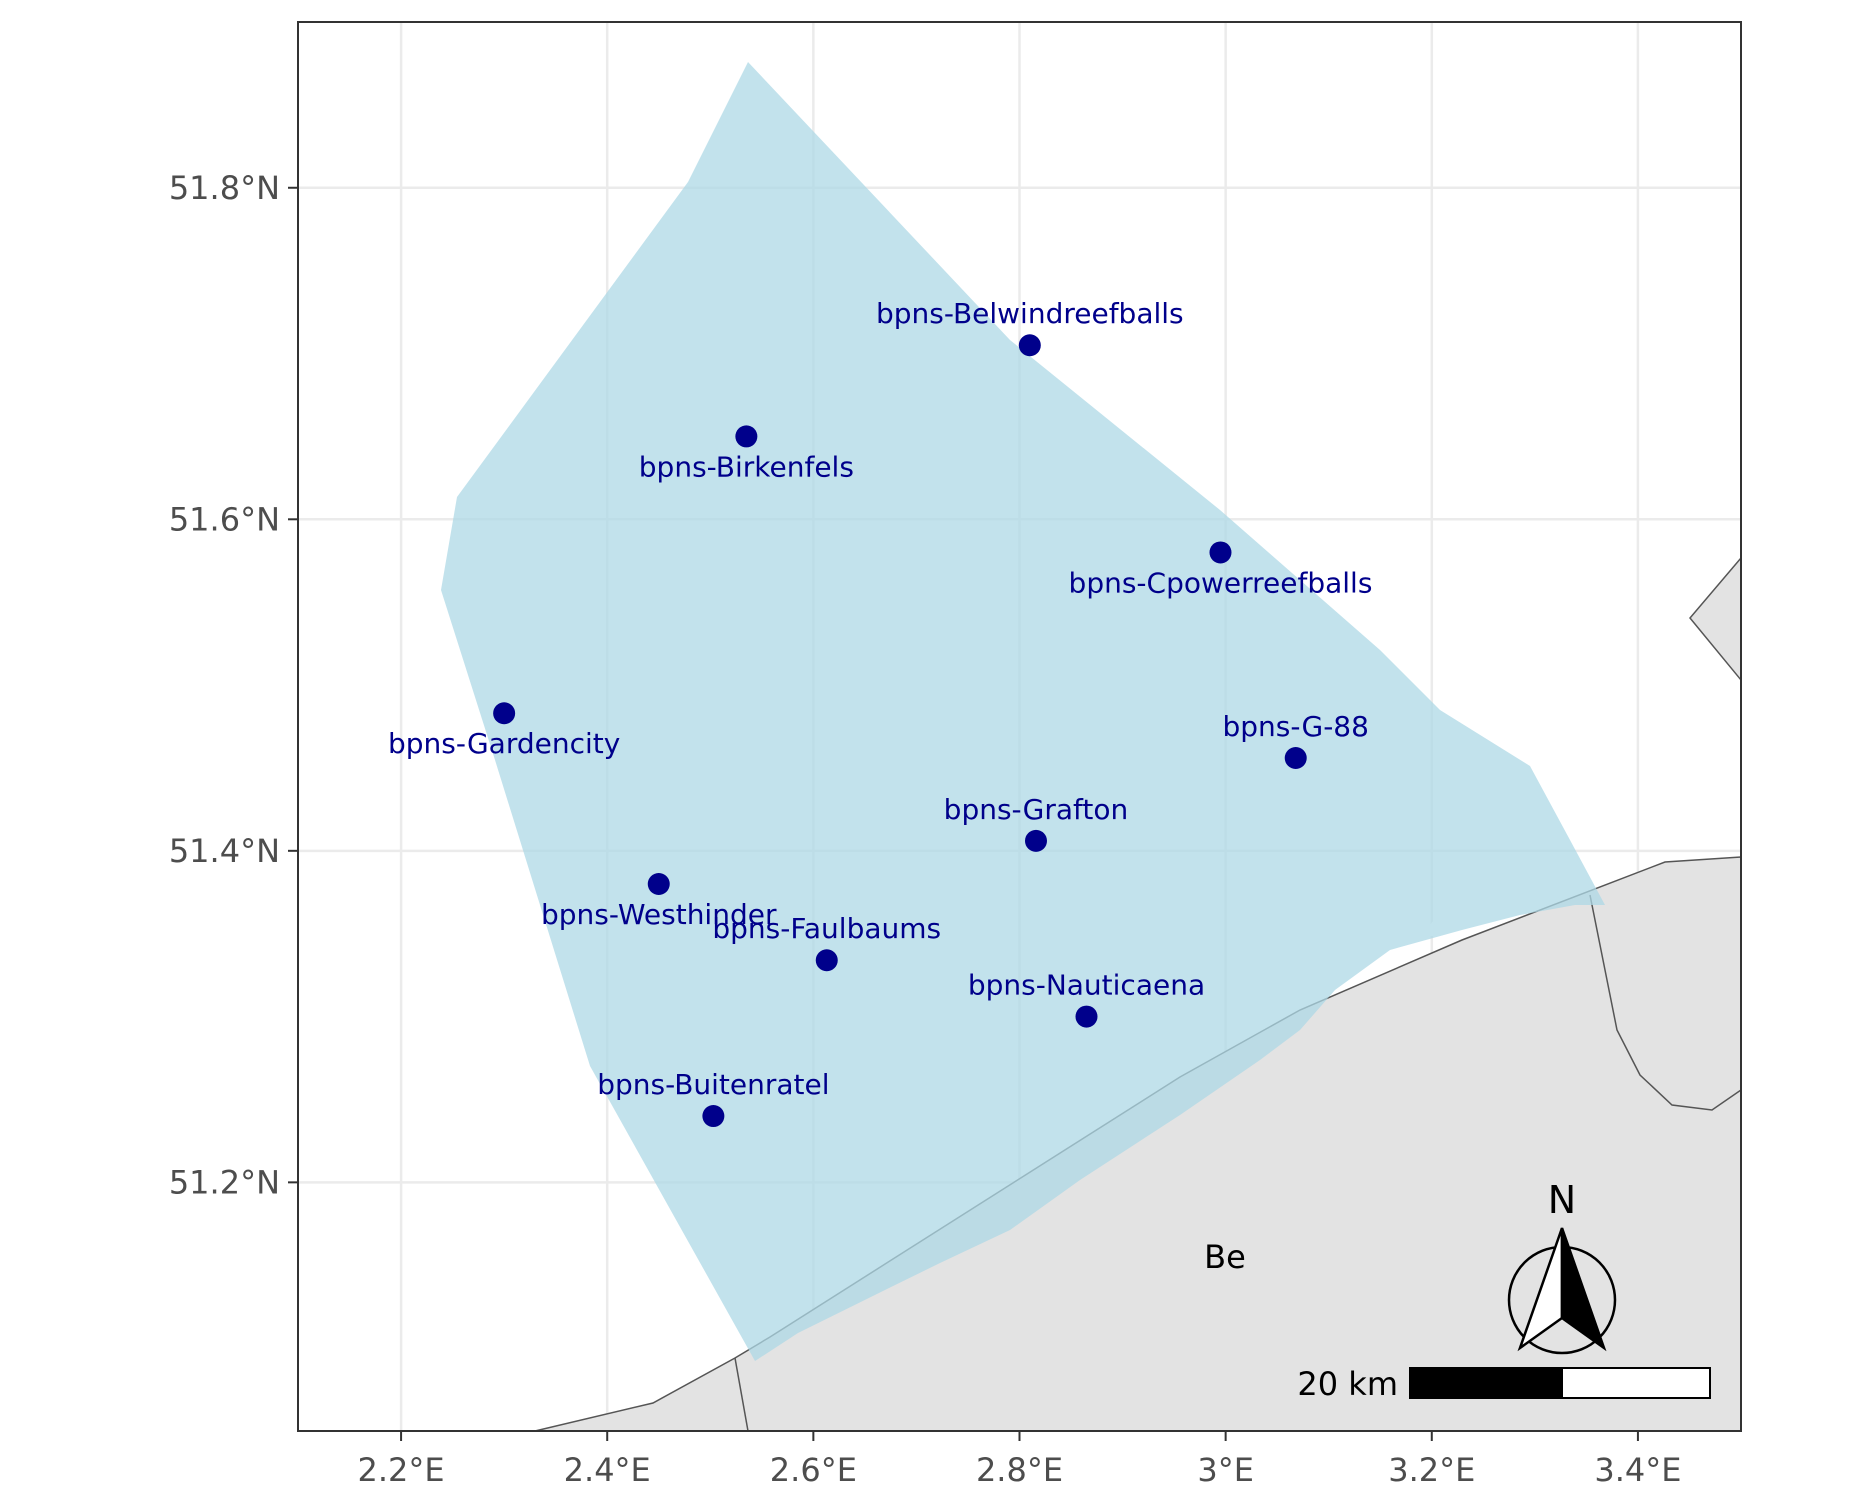 This screenshot has height=1499, width=1875. Describe the element at coordinates (1715, 619) in the screenshot. I see `netherlands-land` at that location.